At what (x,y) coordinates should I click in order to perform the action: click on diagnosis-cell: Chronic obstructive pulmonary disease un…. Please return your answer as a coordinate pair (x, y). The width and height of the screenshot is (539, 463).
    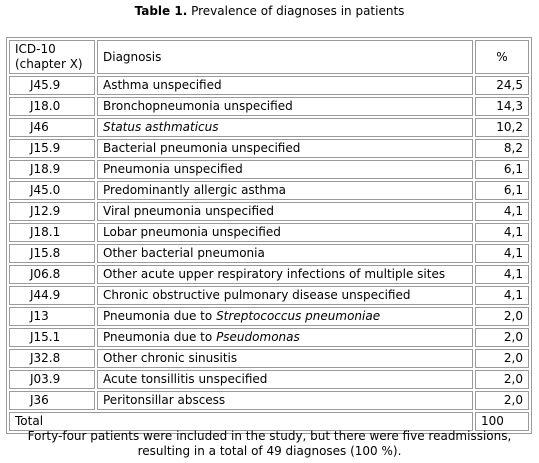
    Looking at the image, I should click on (285, 295).